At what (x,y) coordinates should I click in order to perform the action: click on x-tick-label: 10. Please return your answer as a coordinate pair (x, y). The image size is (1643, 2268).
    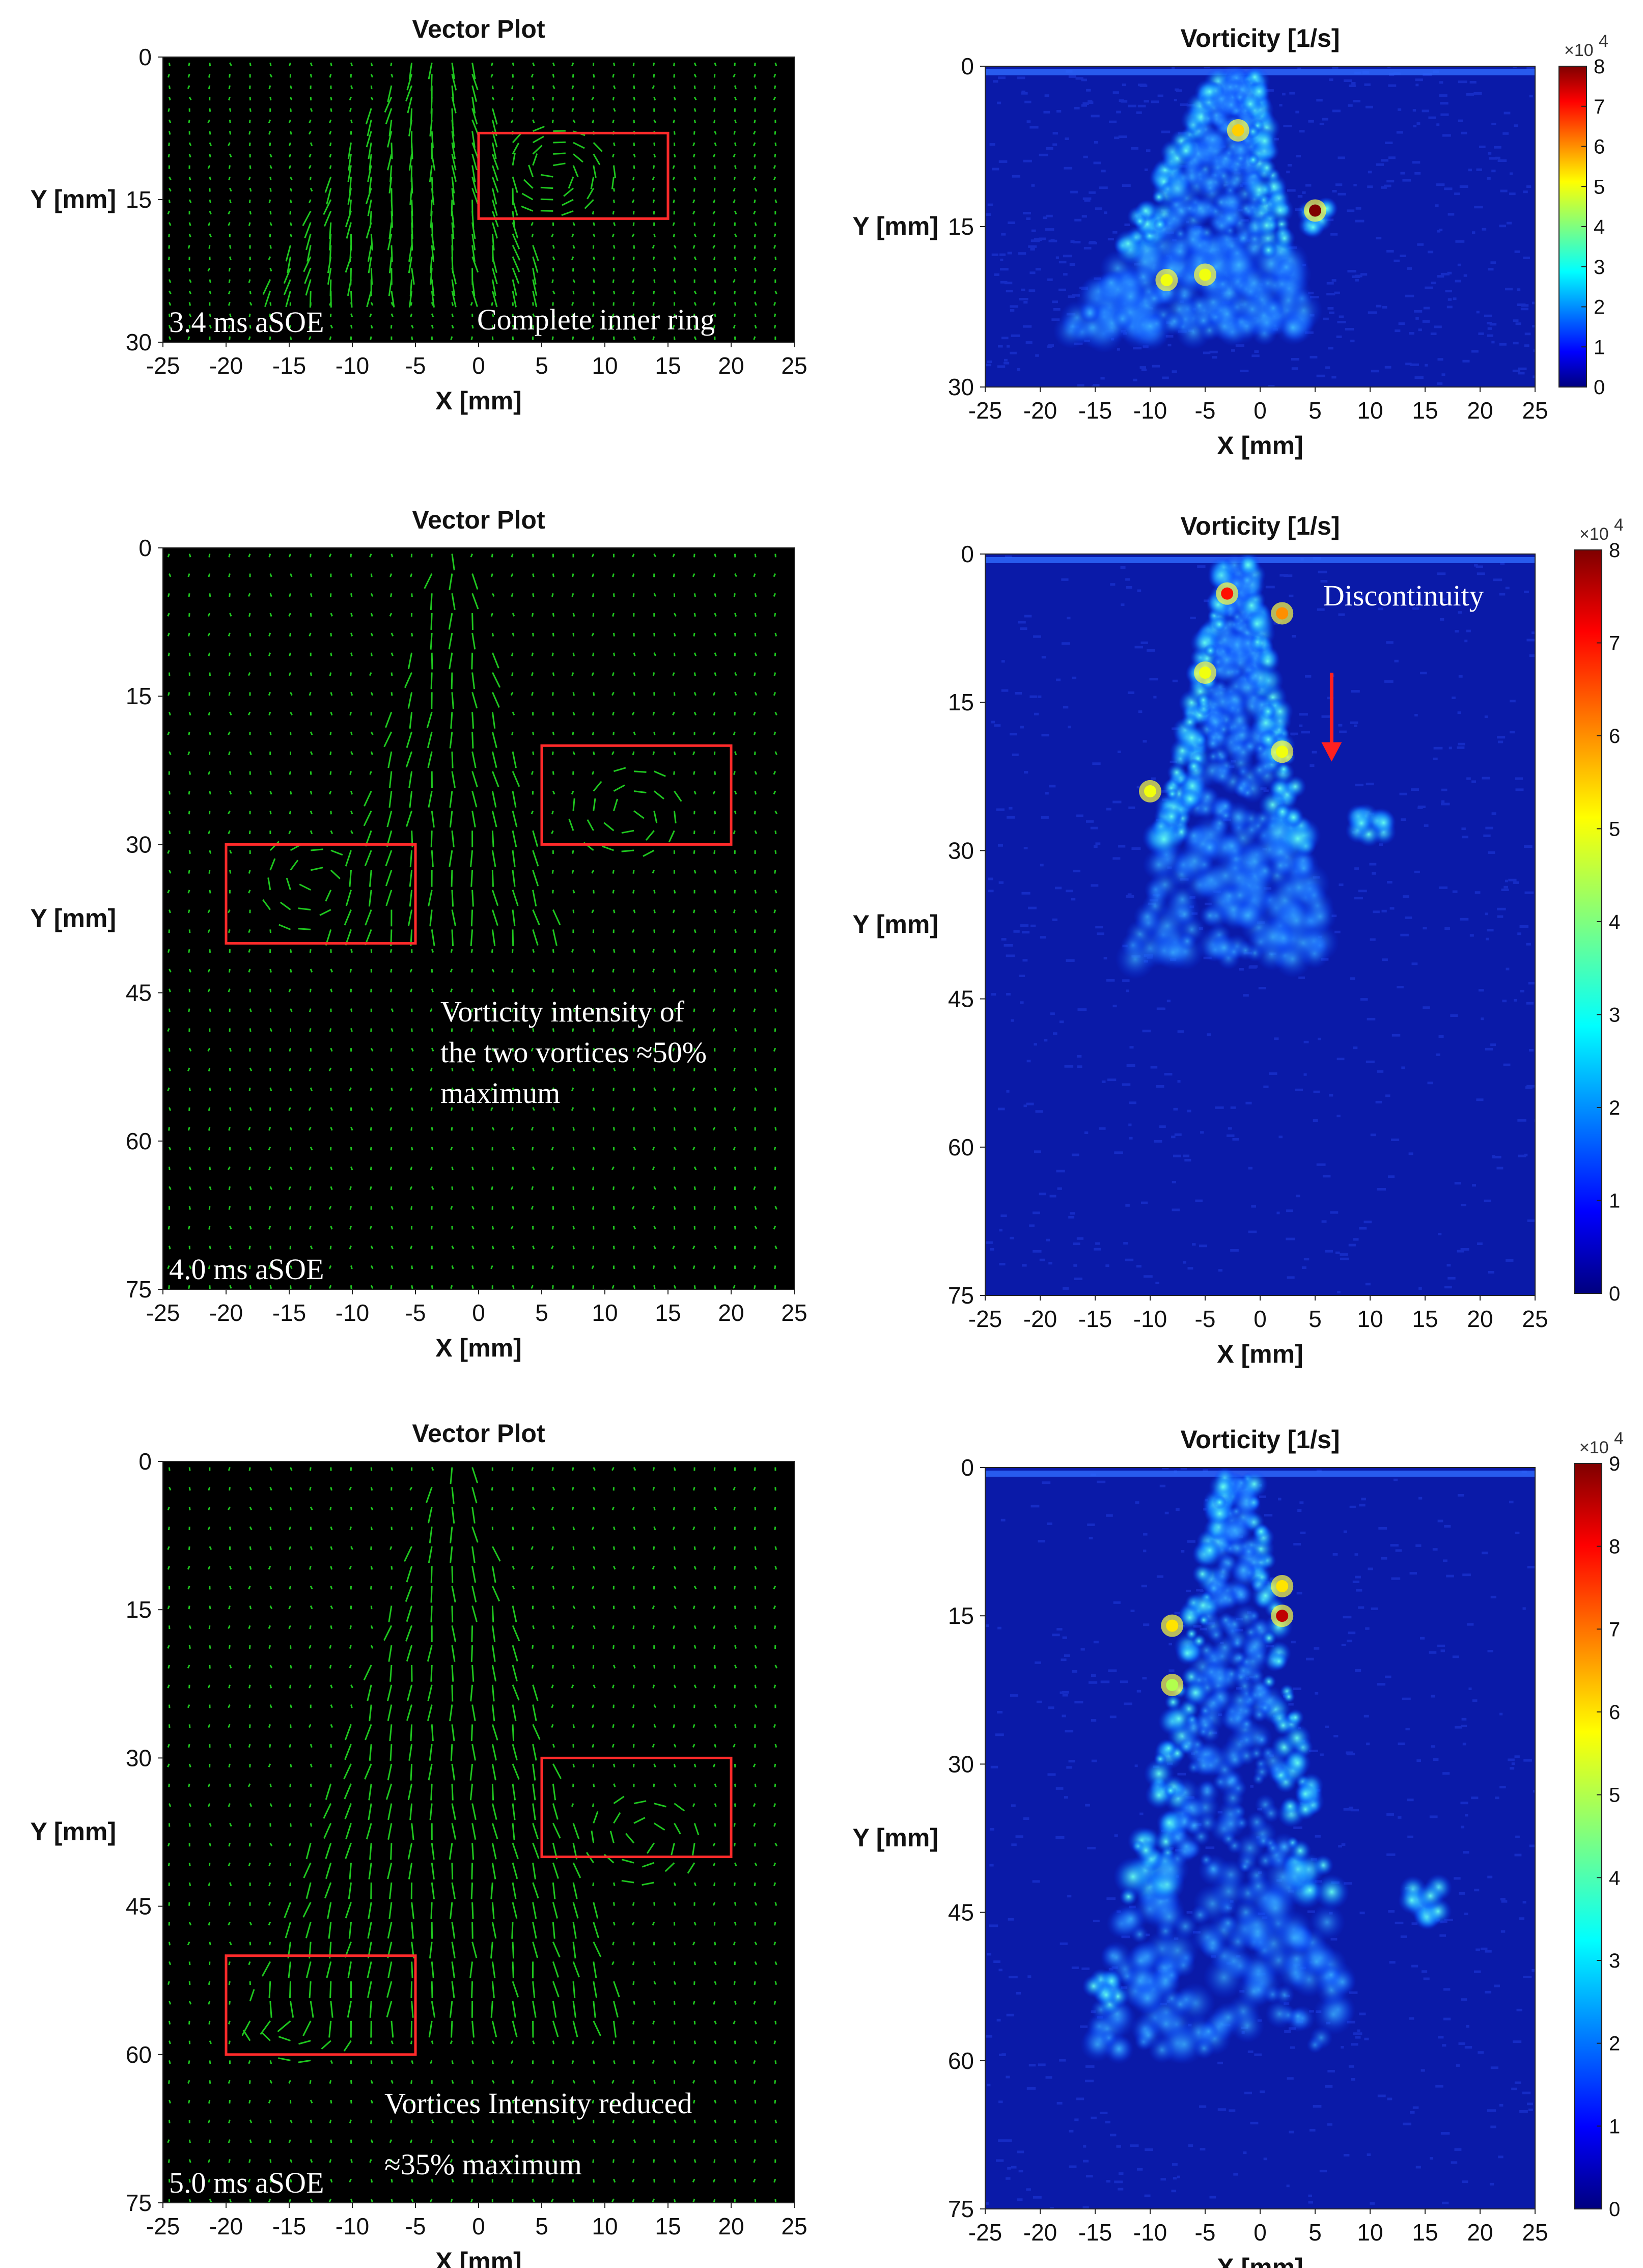
    Looking at the image, I should click on (605, 1312).